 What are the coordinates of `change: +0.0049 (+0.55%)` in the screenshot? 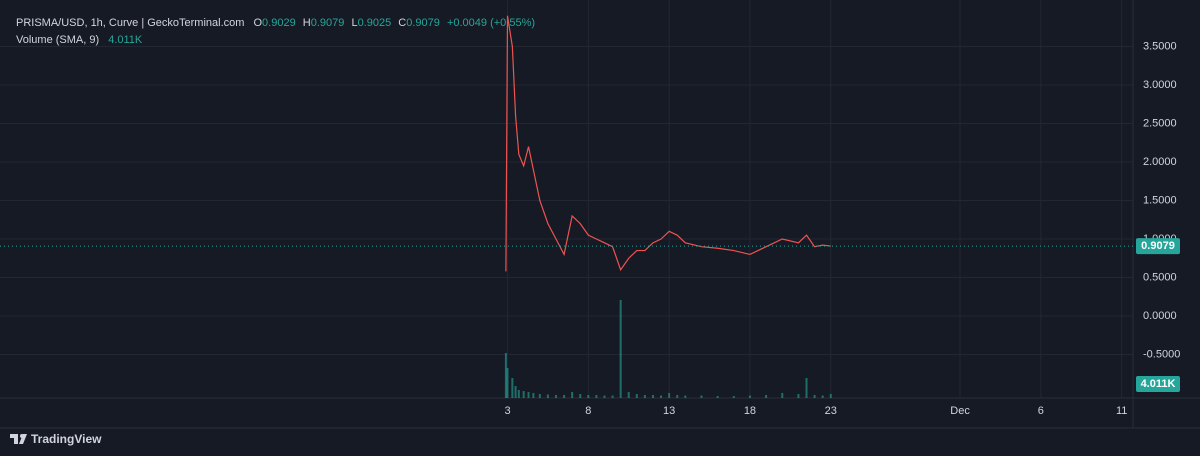 It's located at (491, 23).